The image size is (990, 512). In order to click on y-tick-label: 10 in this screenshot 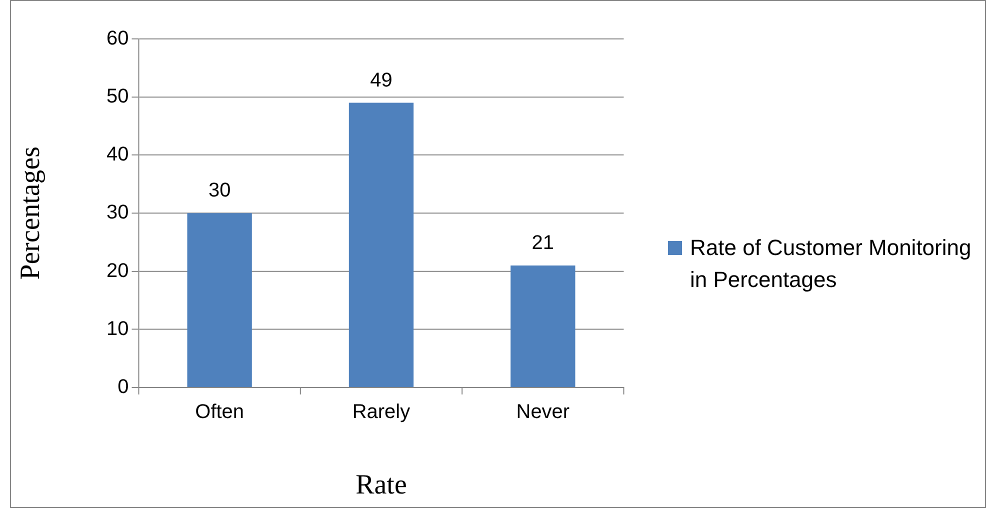, I will do `click(117, 329)`.